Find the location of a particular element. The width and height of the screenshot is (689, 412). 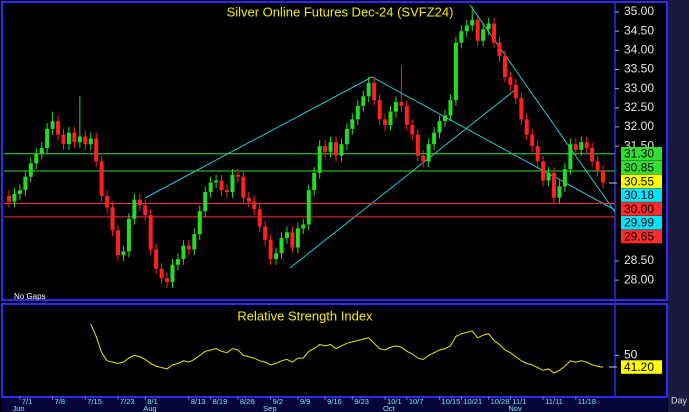

month-label: Aug is located at coordinates (149, 408).